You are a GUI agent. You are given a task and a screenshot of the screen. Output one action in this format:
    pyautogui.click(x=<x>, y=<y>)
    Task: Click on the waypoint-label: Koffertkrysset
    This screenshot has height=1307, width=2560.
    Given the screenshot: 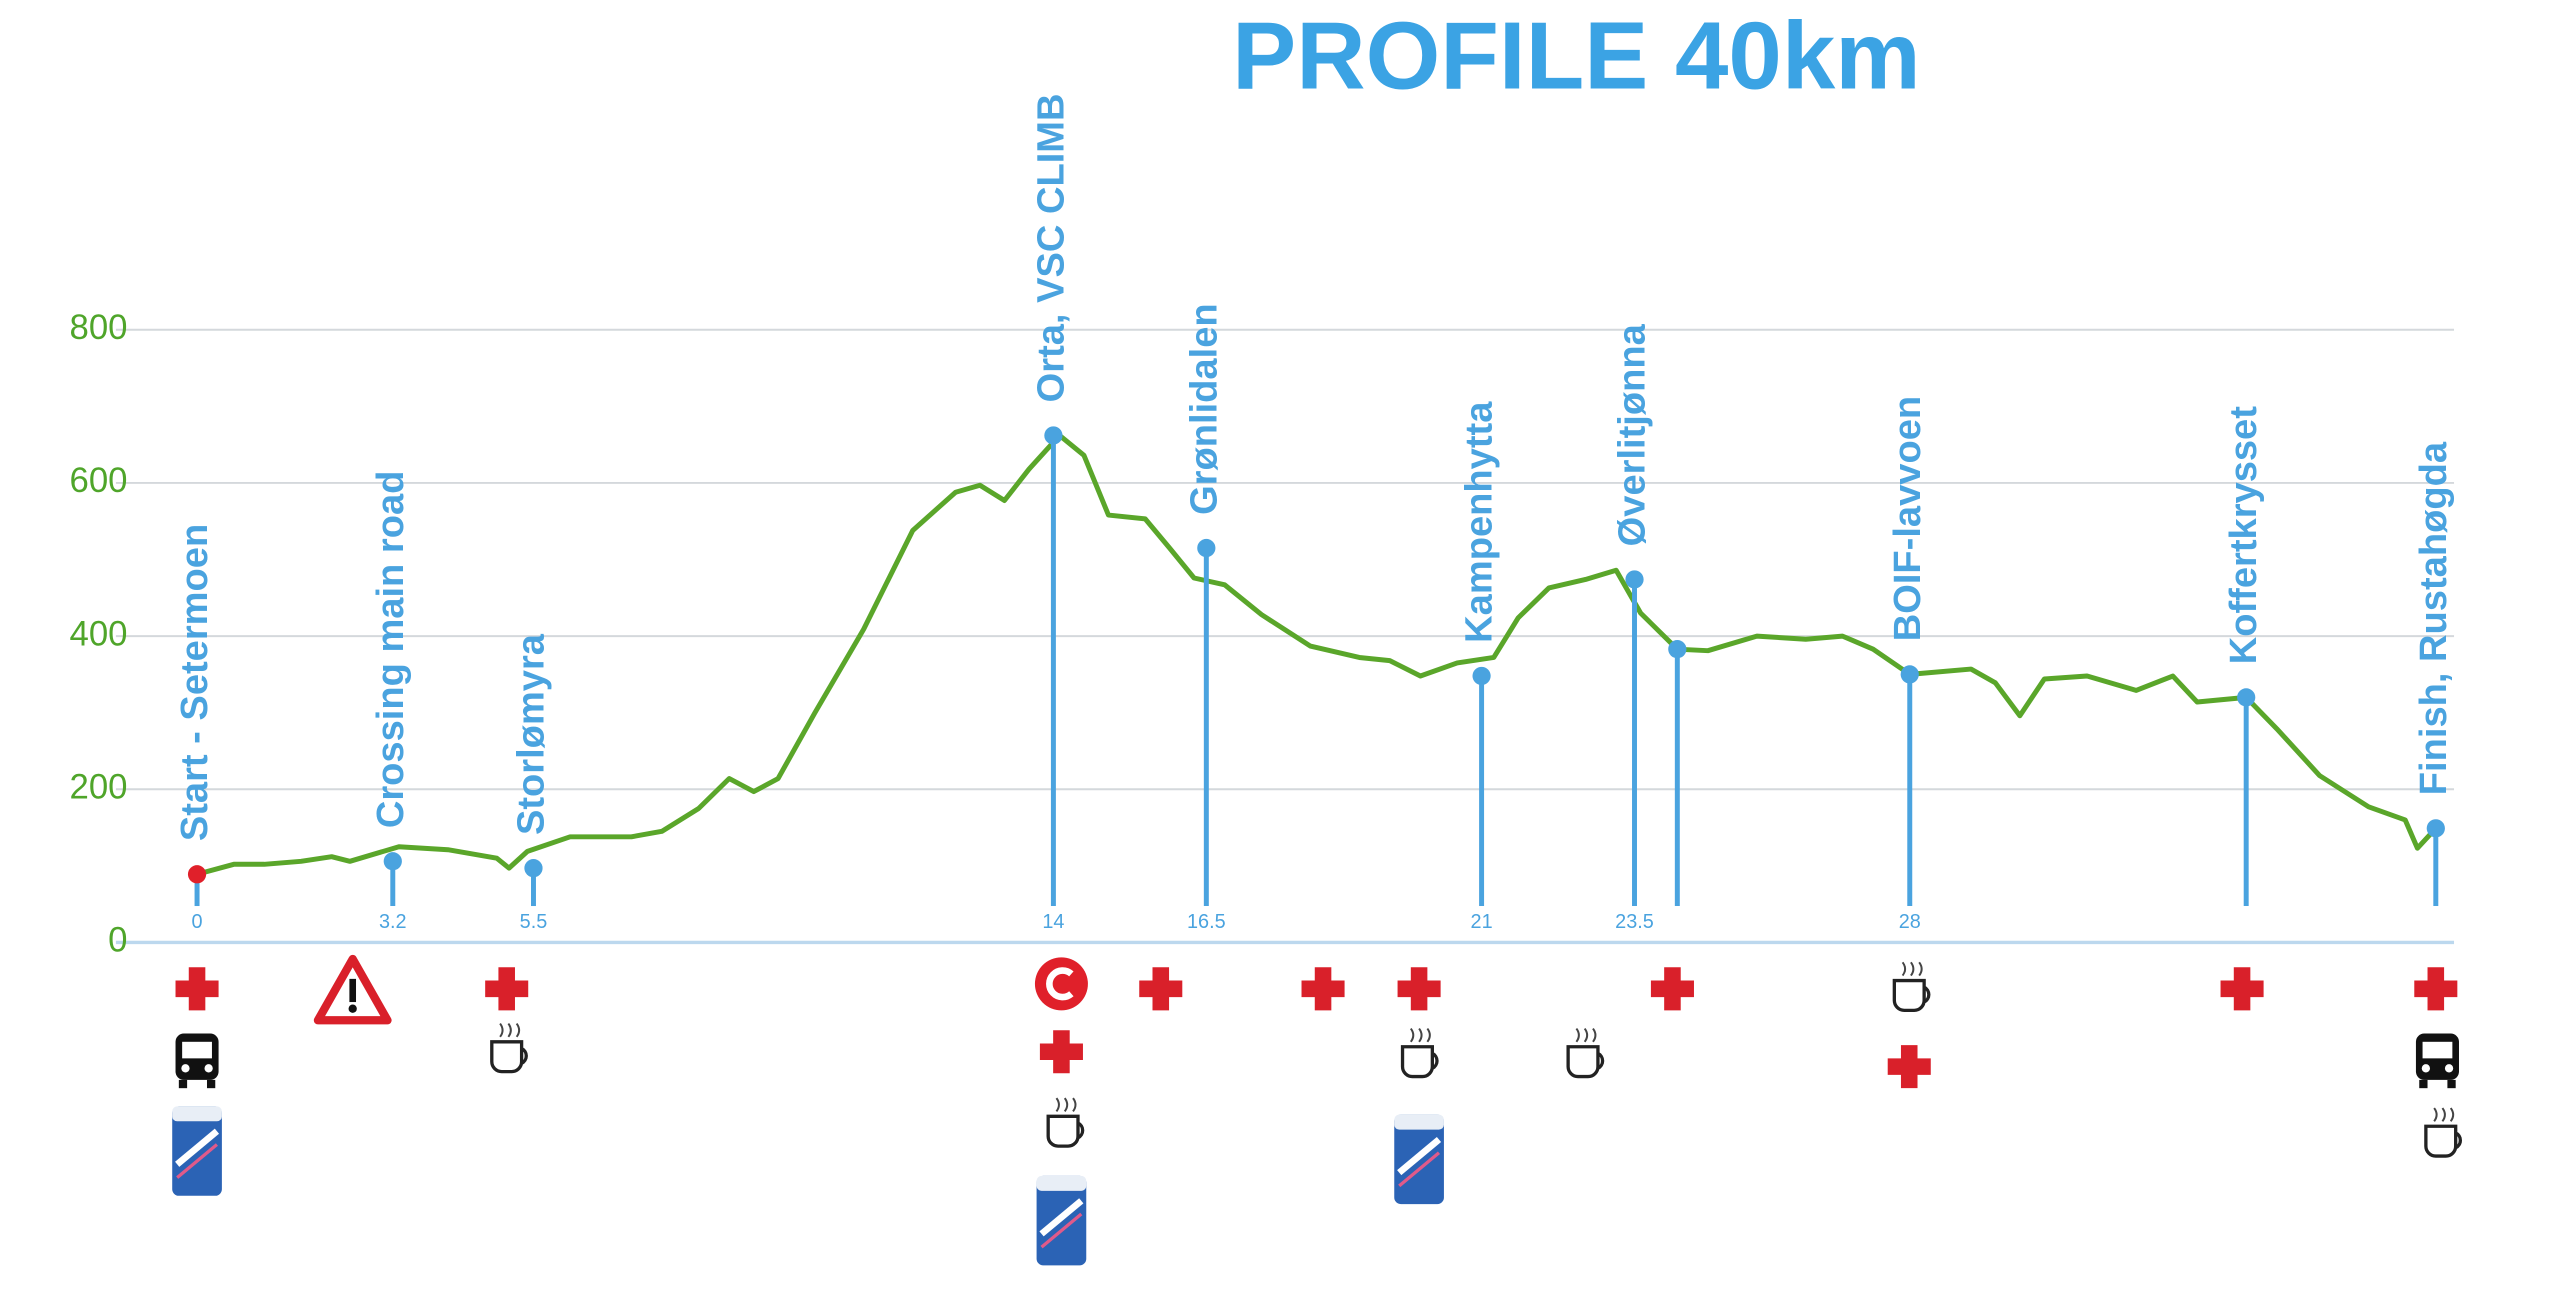 What is the action you would take?
    pyautogui.click(x=2244, y=535)
    